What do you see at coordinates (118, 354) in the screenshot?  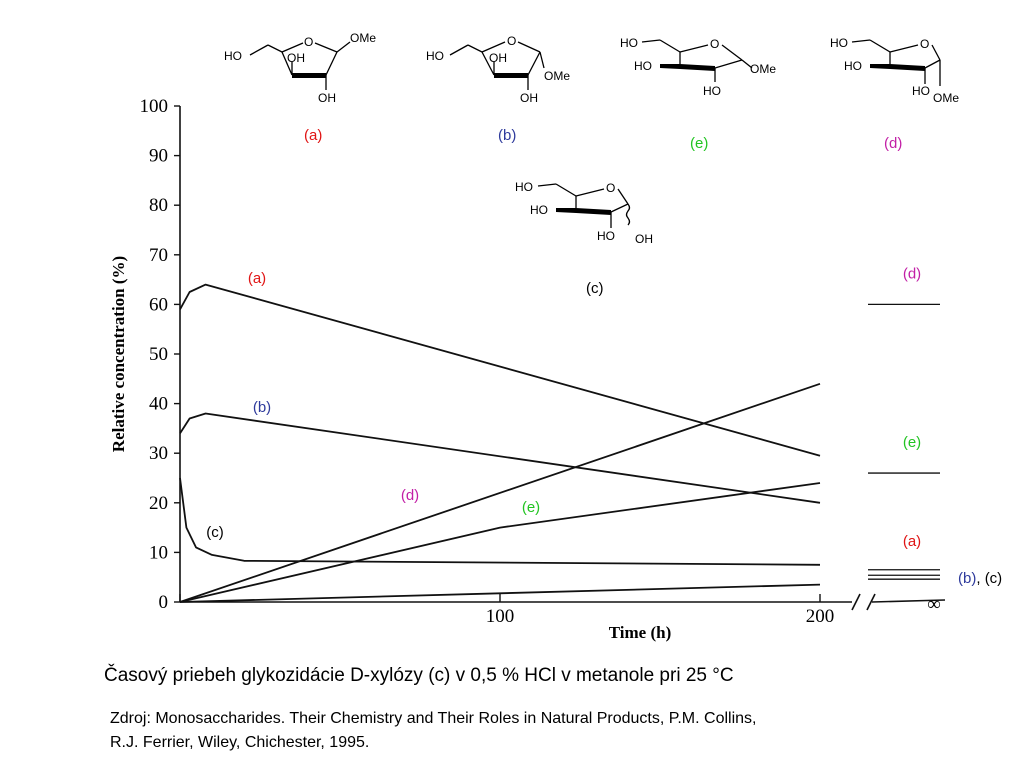 I see `y-axis-label: Relative concentration (%)` at bounding box center [118, 354].